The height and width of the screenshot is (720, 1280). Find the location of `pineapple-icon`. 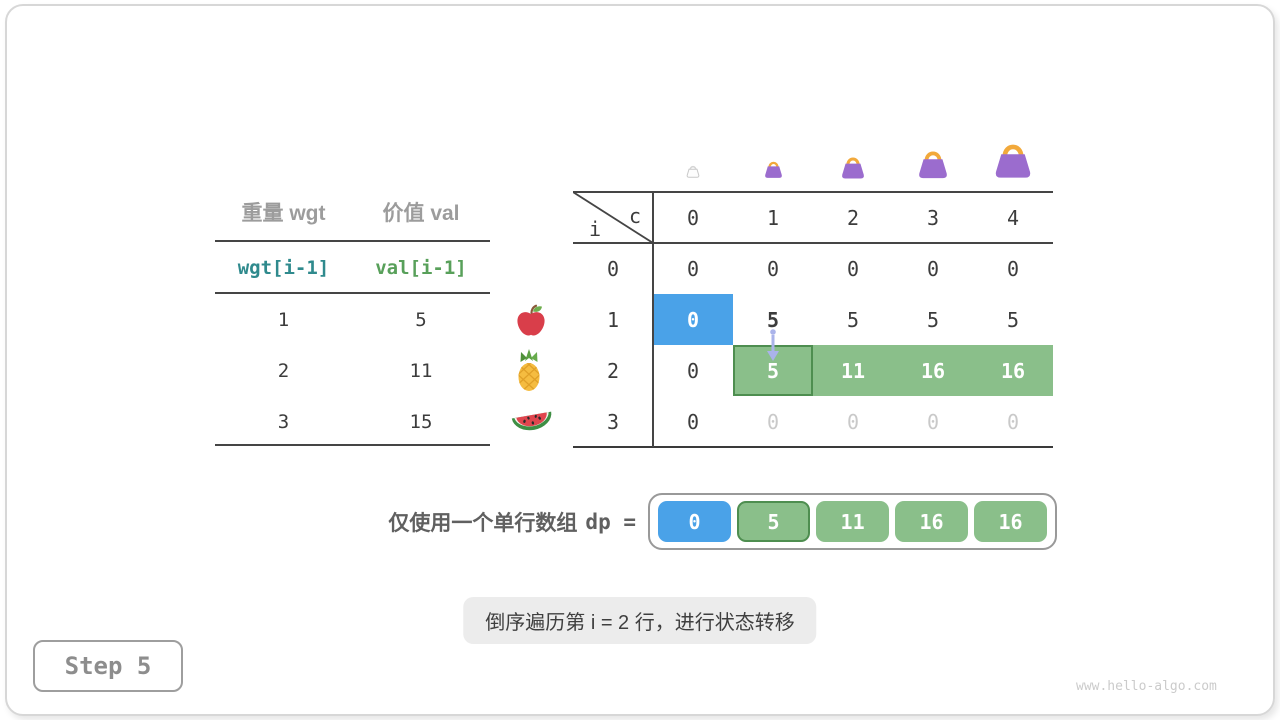

pineapple-icon is located at coordinates (529, 371).